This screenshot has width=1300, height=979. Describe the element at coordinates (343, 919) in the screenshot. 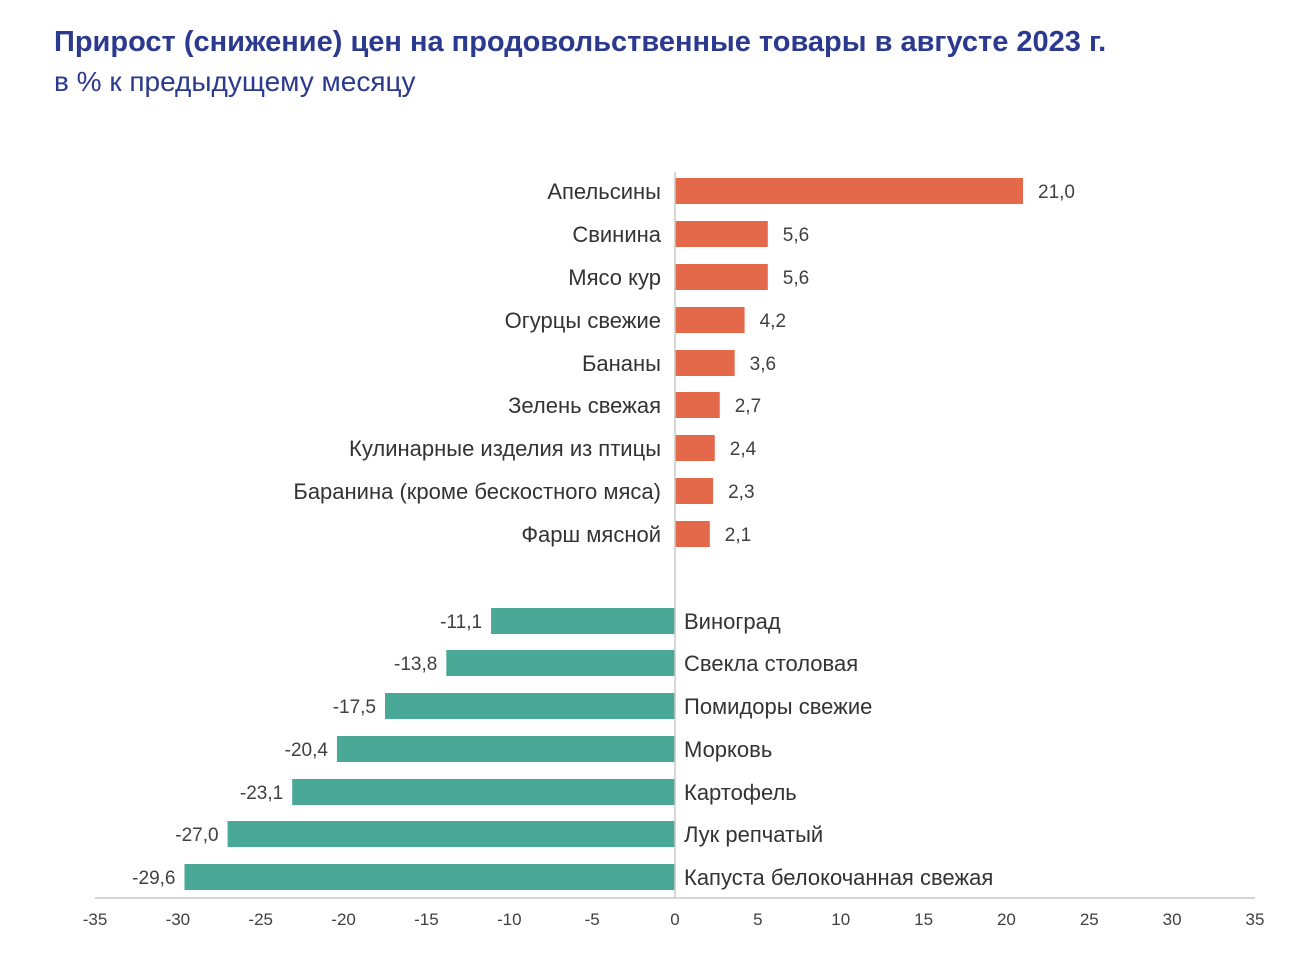

I see `x-tick-label: -20` at that location.